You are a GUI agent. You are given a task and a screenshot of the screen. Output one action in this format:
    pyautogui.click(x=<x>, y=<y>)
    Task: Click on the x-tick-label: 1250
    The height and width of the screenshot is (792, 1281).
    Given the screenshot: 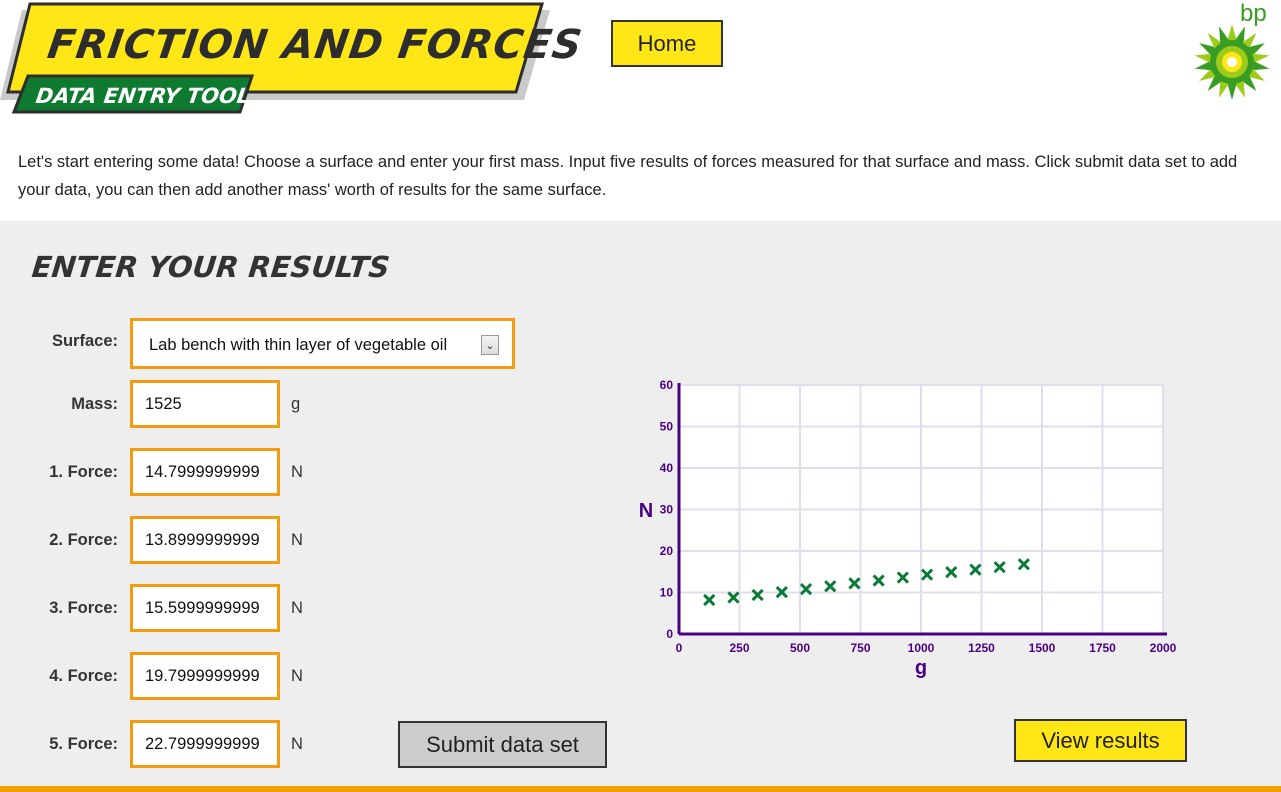 What is the action you would take?
    pyautogui.click(x=981, y=648)
    